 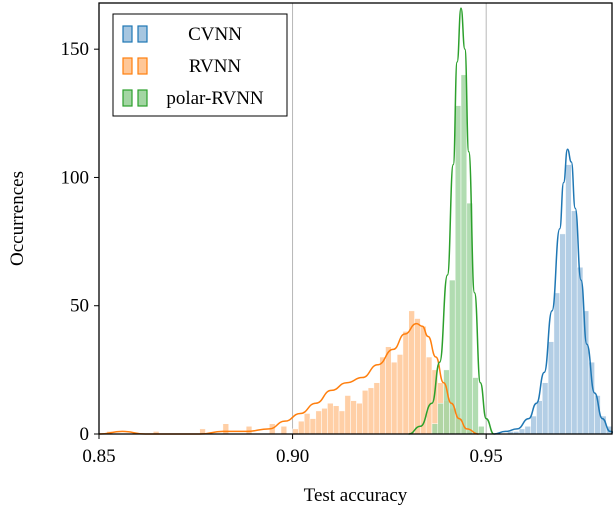 I want to click on x-axis-ticks: 0.85 0.90 0.95, so click(x=292, y=450).